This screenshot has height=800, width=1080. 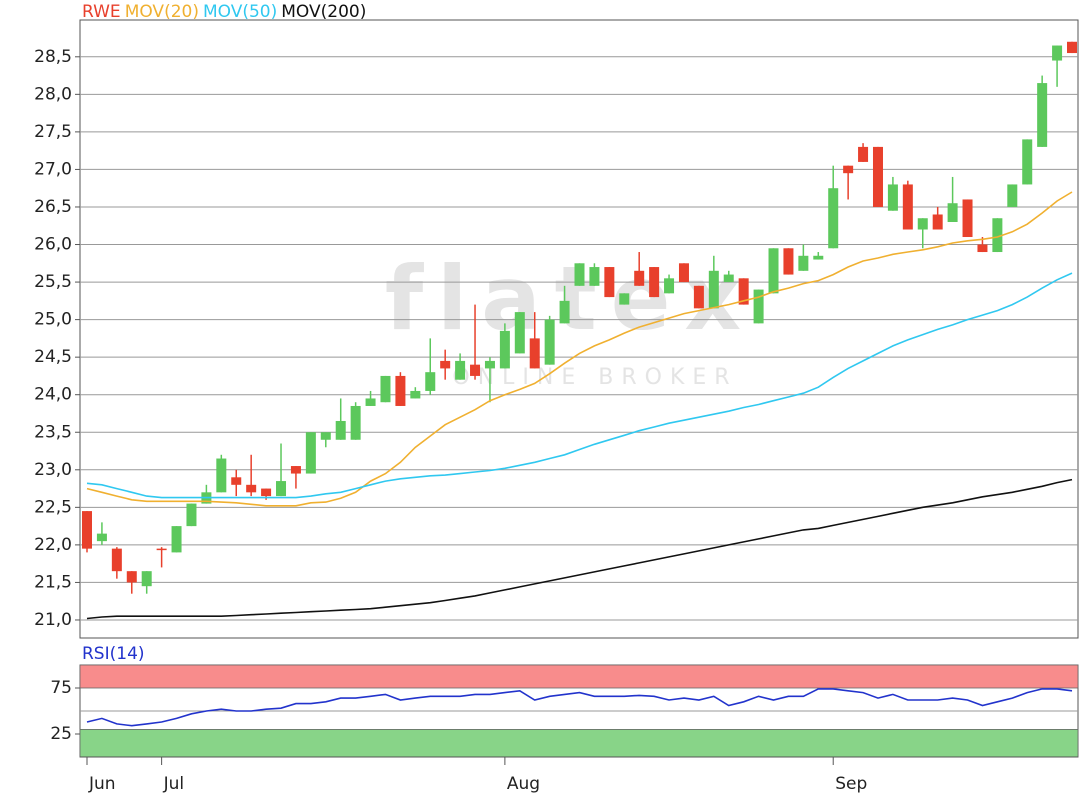 What do you see at coordinates (102, 784) in the screenshot?
I see `x-tick-label: Jun` at bounding box center [102, 784].